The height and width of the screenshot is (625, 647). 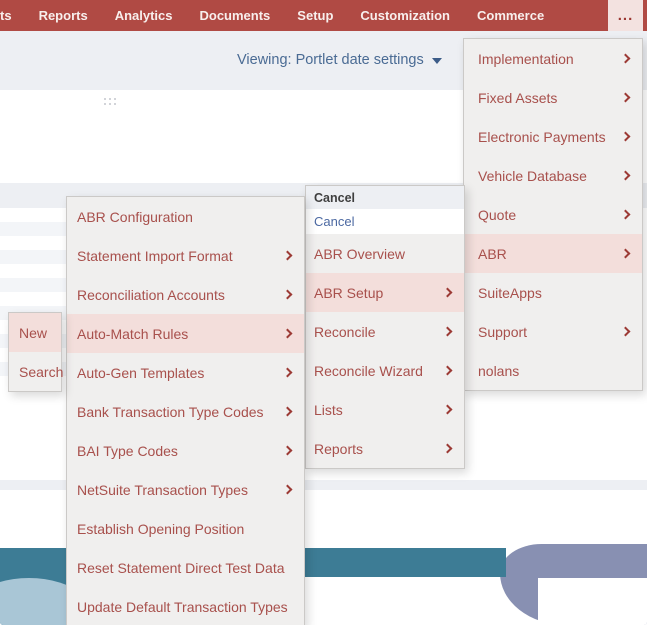 I want to click on abr-setup-menu-item-auto-gen-templates: Auto-Gen Templates, so click(x=185, y=372).